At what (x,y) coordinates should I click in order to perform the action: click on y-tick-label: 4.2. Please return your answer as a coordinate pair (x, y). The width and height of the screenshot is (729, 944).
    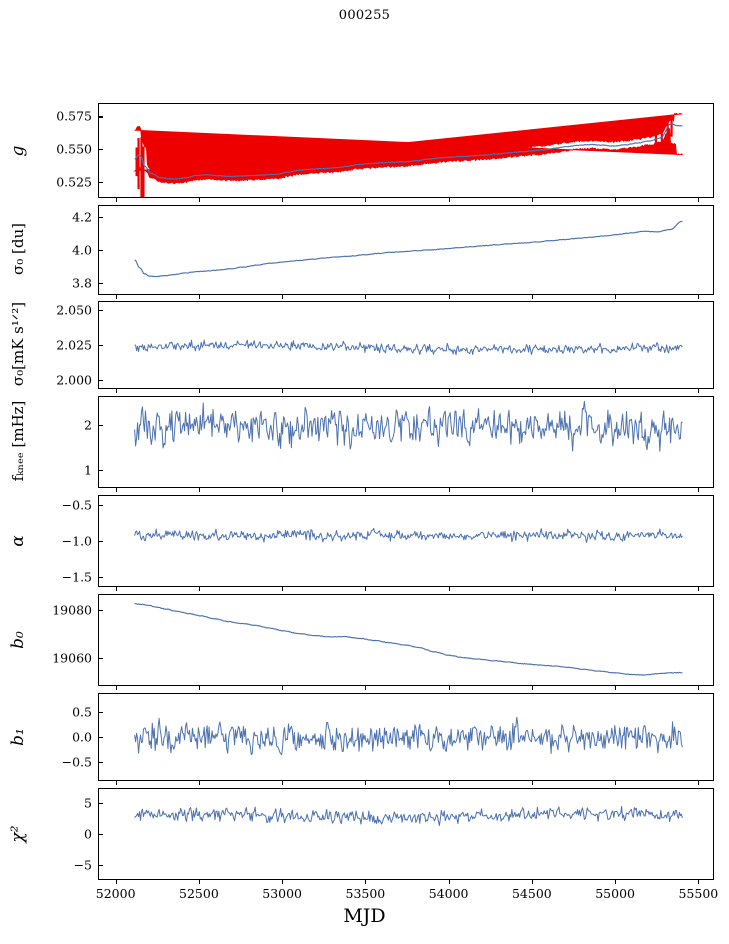
    Looking at the image, I should click on (82, 217).